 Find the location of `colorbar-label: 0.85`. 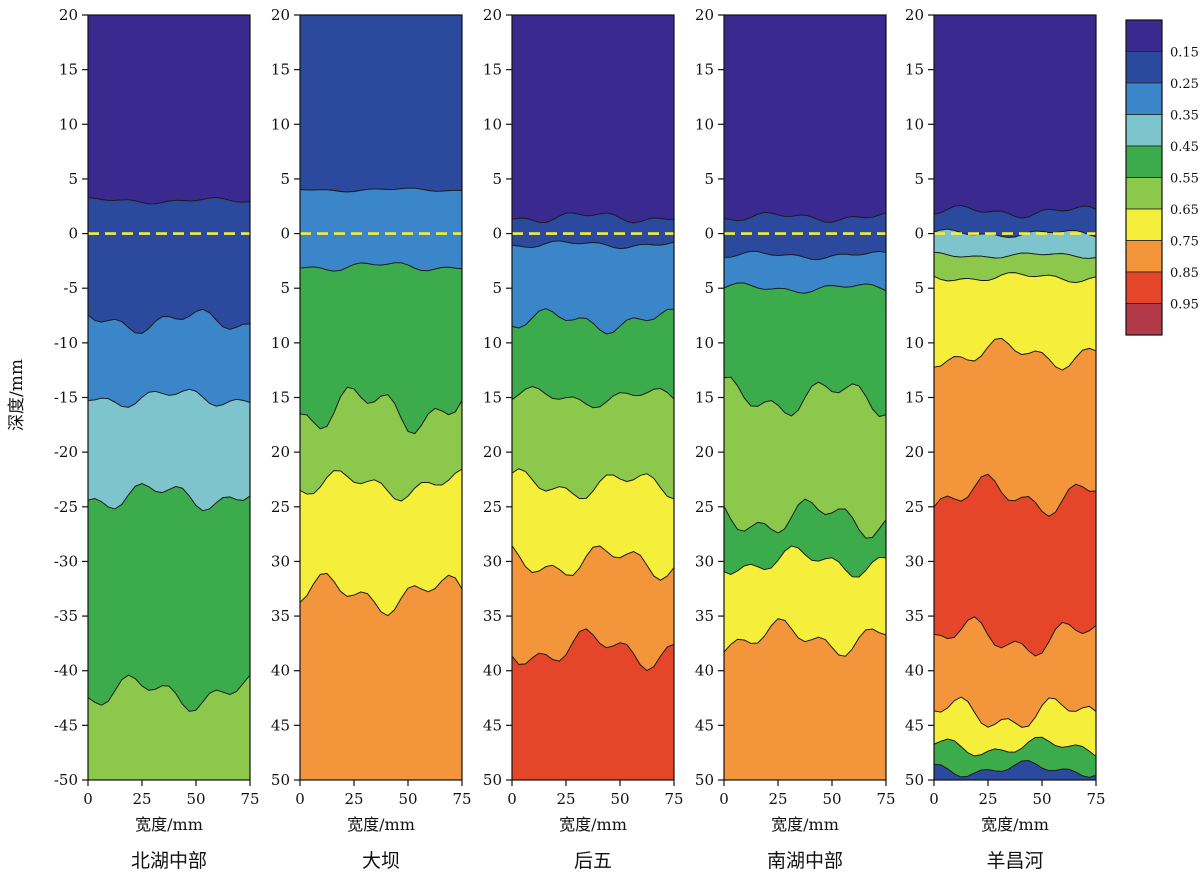

colorbar-label: 0.85 is located at coordinates (1184, 273).